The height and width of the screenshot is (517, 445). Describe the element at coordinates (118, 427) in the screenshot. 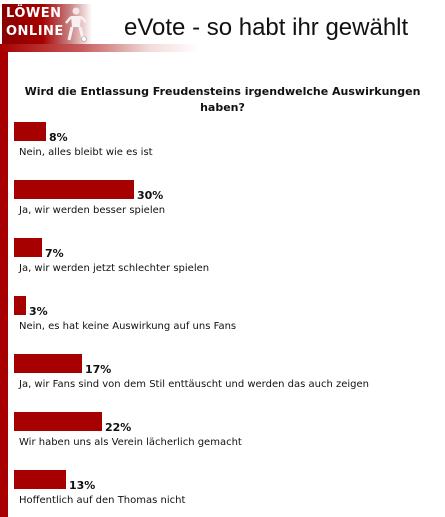

I see `bar-value-label-6: 22%` at that location.